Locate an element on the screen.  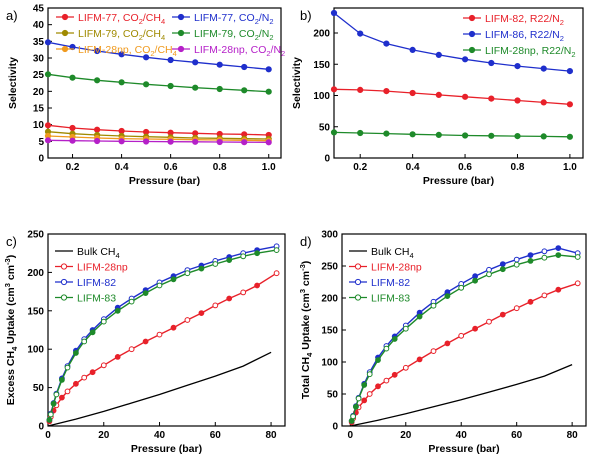
legend-entry: LIFM-86, R22/N2 is located at coordinates (513, 36).